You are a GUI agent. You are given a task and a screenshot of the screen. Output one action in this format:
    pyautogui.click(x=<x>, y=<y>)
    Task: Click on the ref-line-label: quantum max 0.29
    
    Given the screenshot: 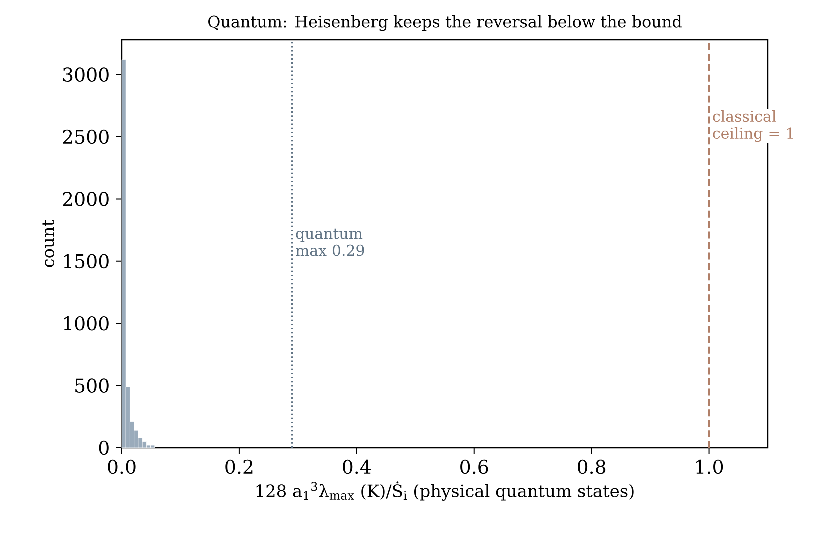 What is the action you would take?
    pyautogui.click(x=330, y=242)
    